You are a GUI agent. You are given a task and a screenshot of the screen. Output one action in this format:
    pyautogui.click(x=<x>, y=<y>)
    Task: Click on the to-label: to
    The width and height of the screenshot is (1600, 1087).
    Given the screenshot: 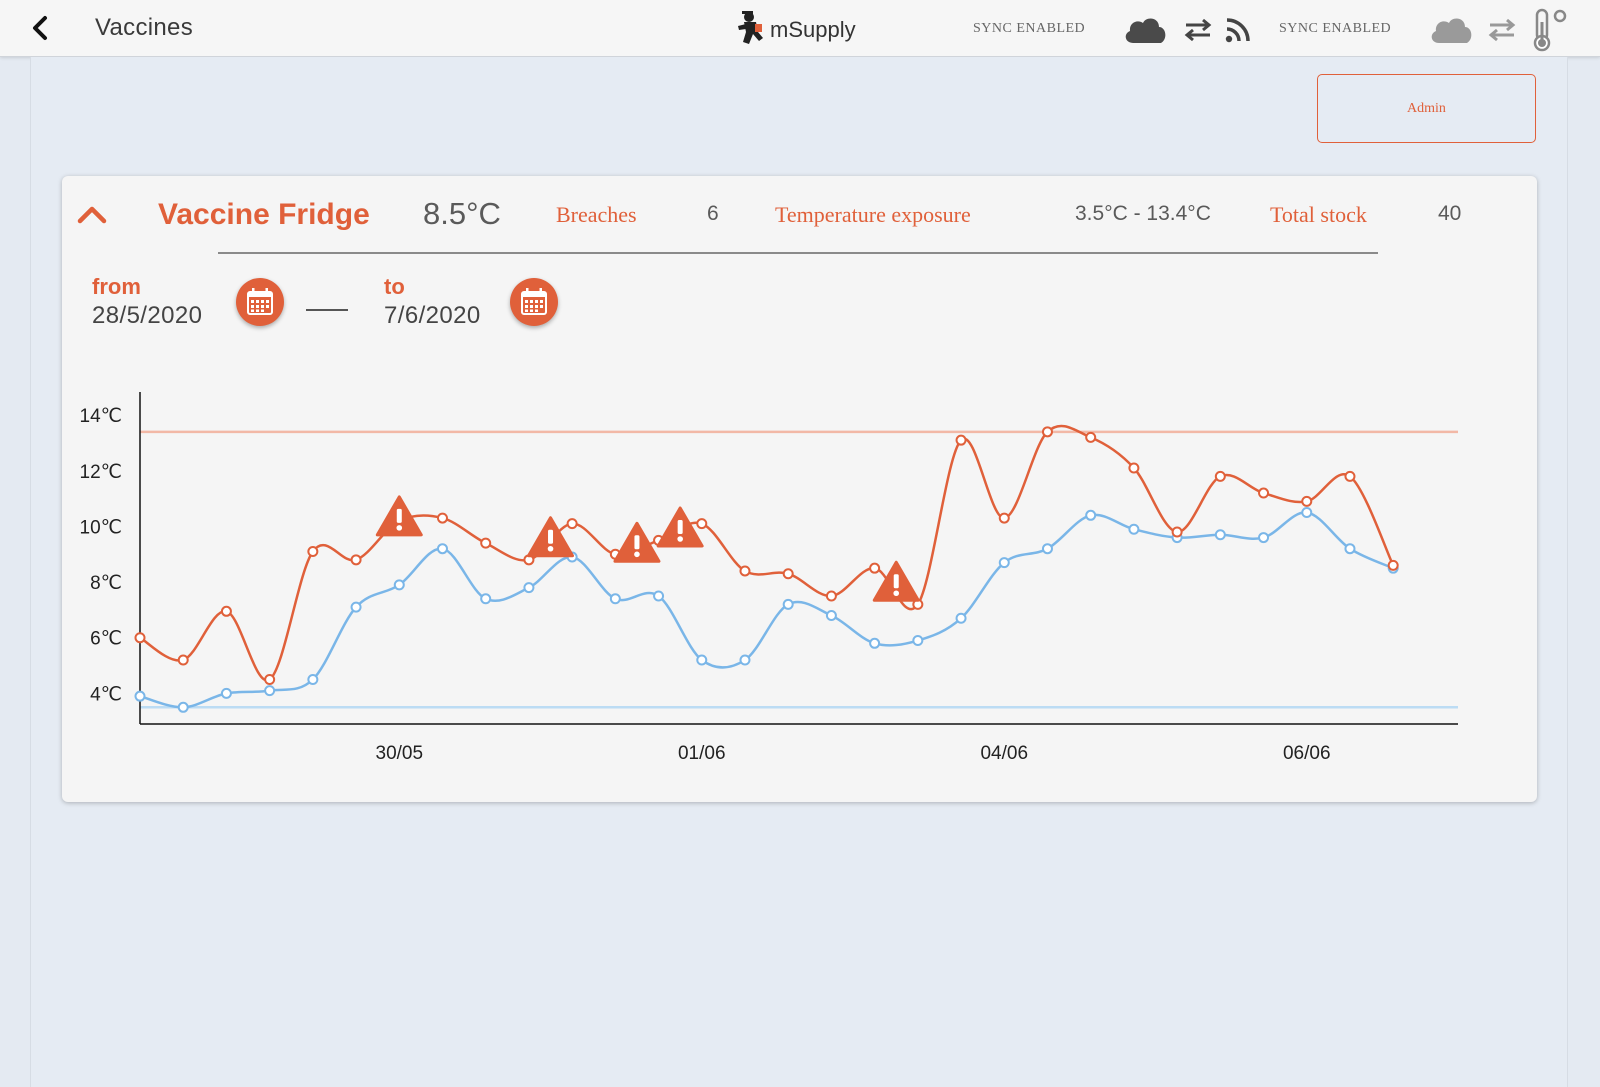 What is the action you would take?
    pyautogui.click(x=394, y=286)
    